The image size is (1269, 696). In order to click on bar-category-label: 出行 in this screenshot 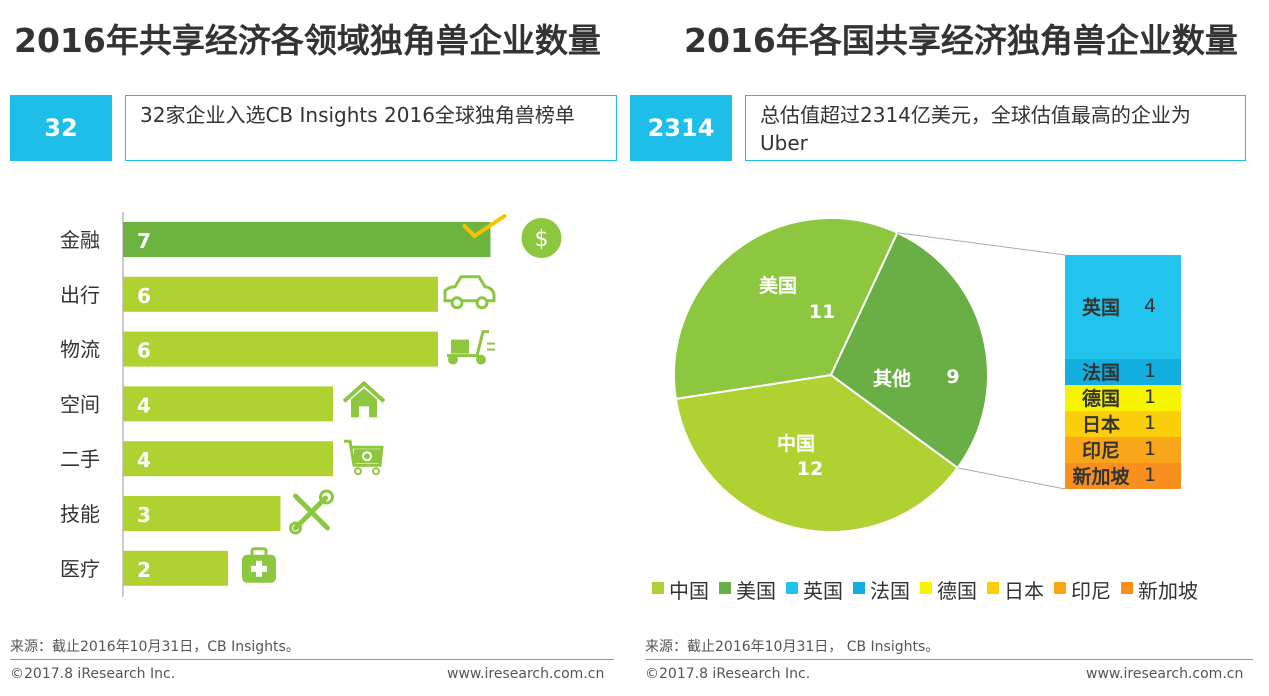, I will do `click(80, 295)`.